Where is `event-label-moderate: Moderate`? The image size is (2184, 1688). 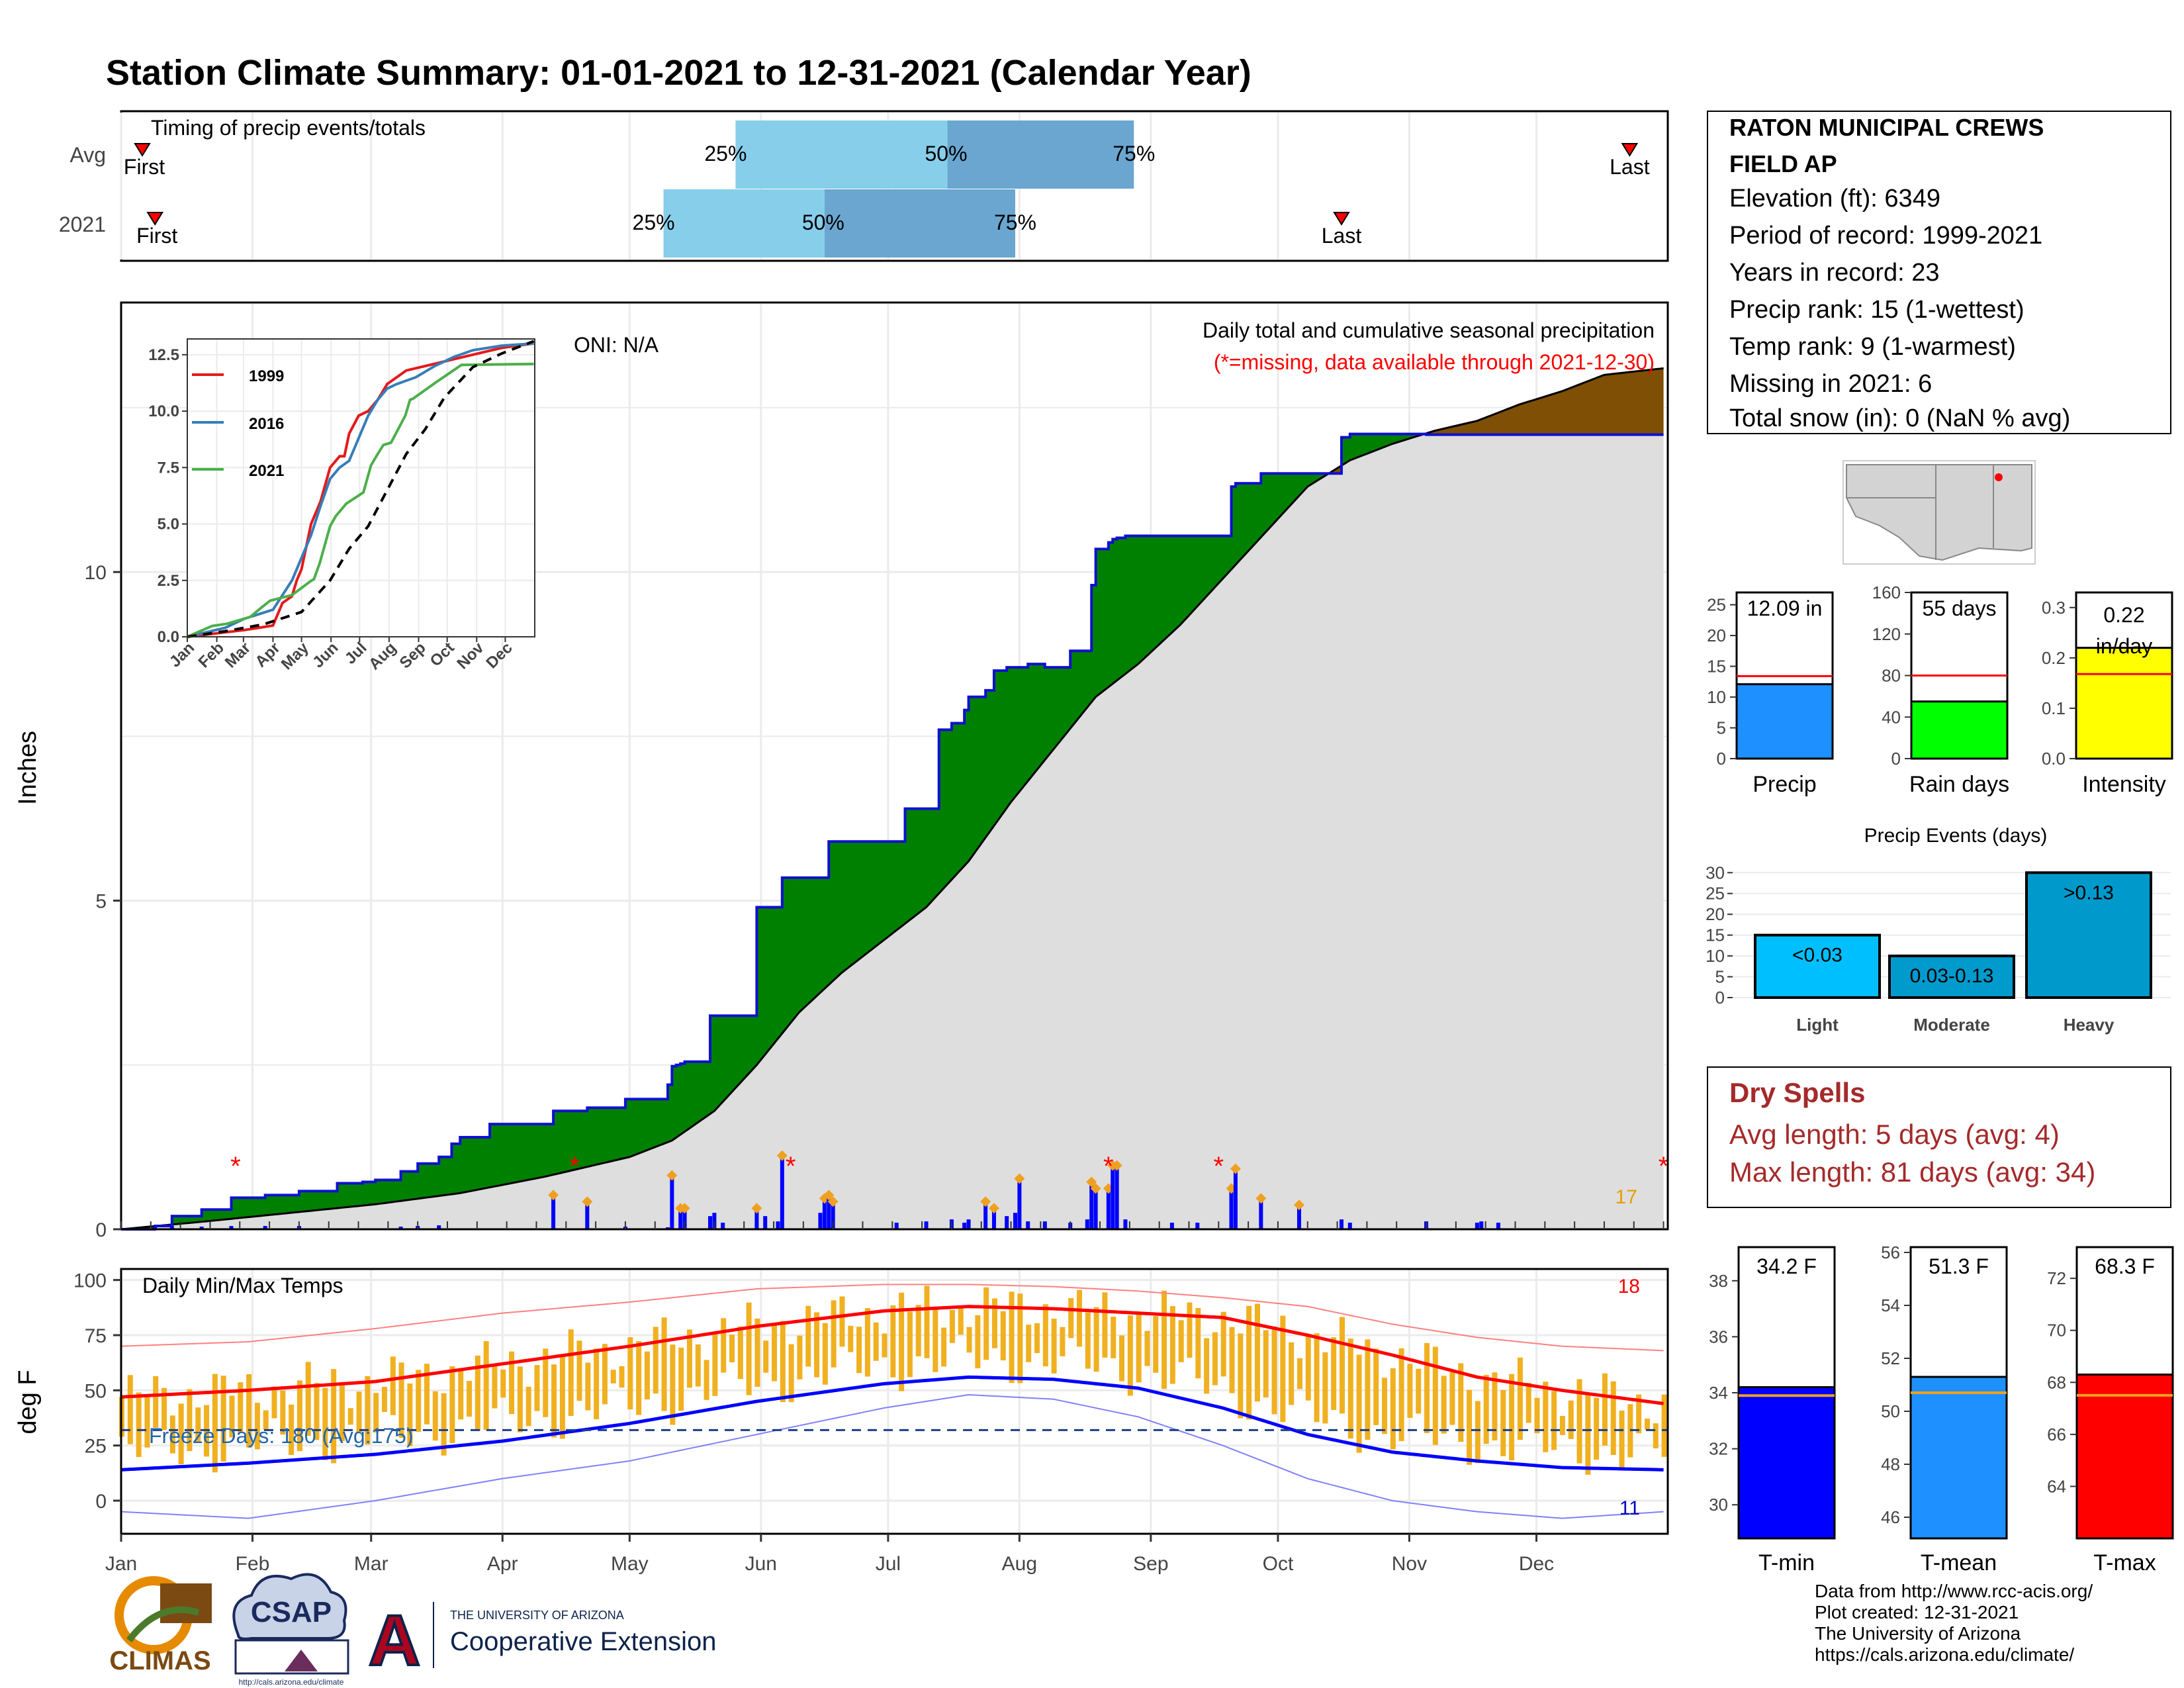 event-label-moderate: Moderate is located at coordinates (1951, 1025).